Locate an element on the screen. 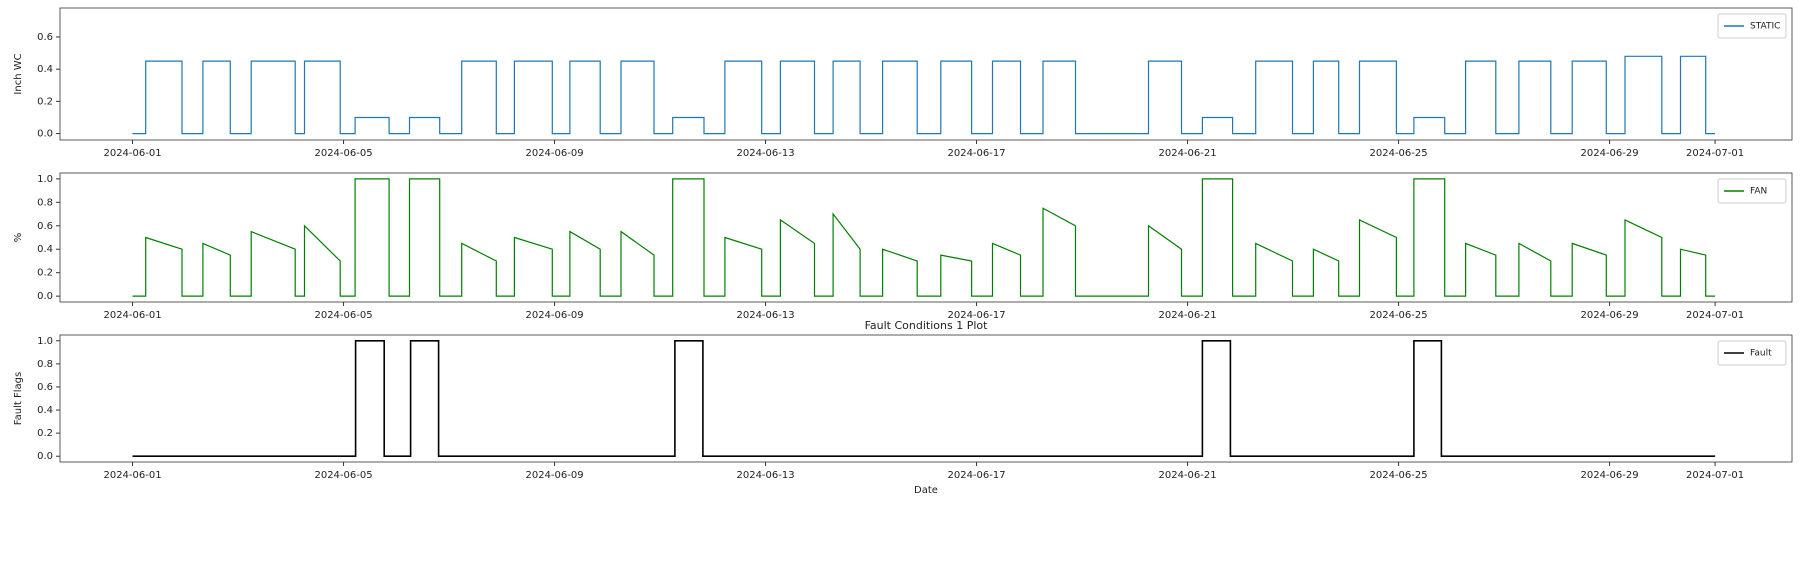 This screenshot has height=568, width=1808. chart-title: Fault Conditions 1 Plot is located at coordinates (927, 325).